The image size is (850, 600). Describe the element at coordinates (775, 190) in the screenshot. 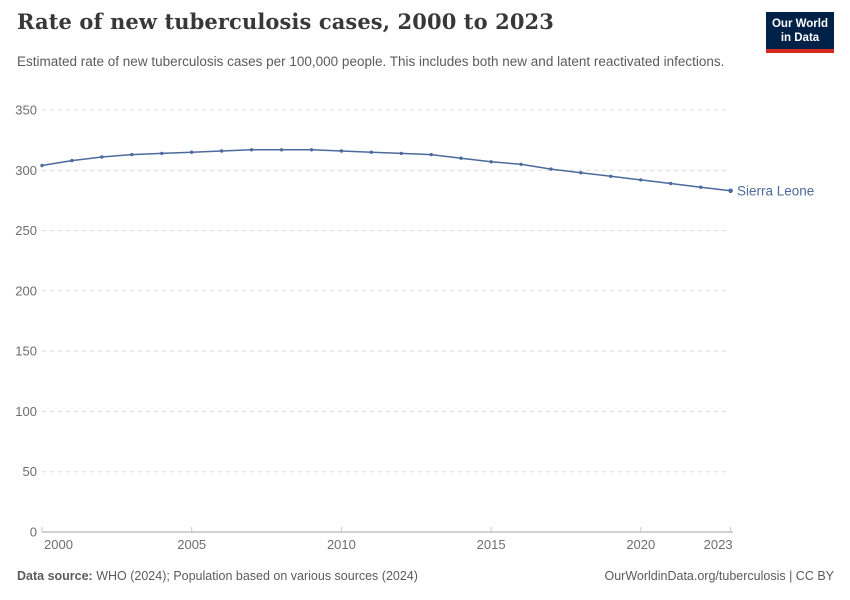

I see `entity-label: Sierra Leone` at that location.